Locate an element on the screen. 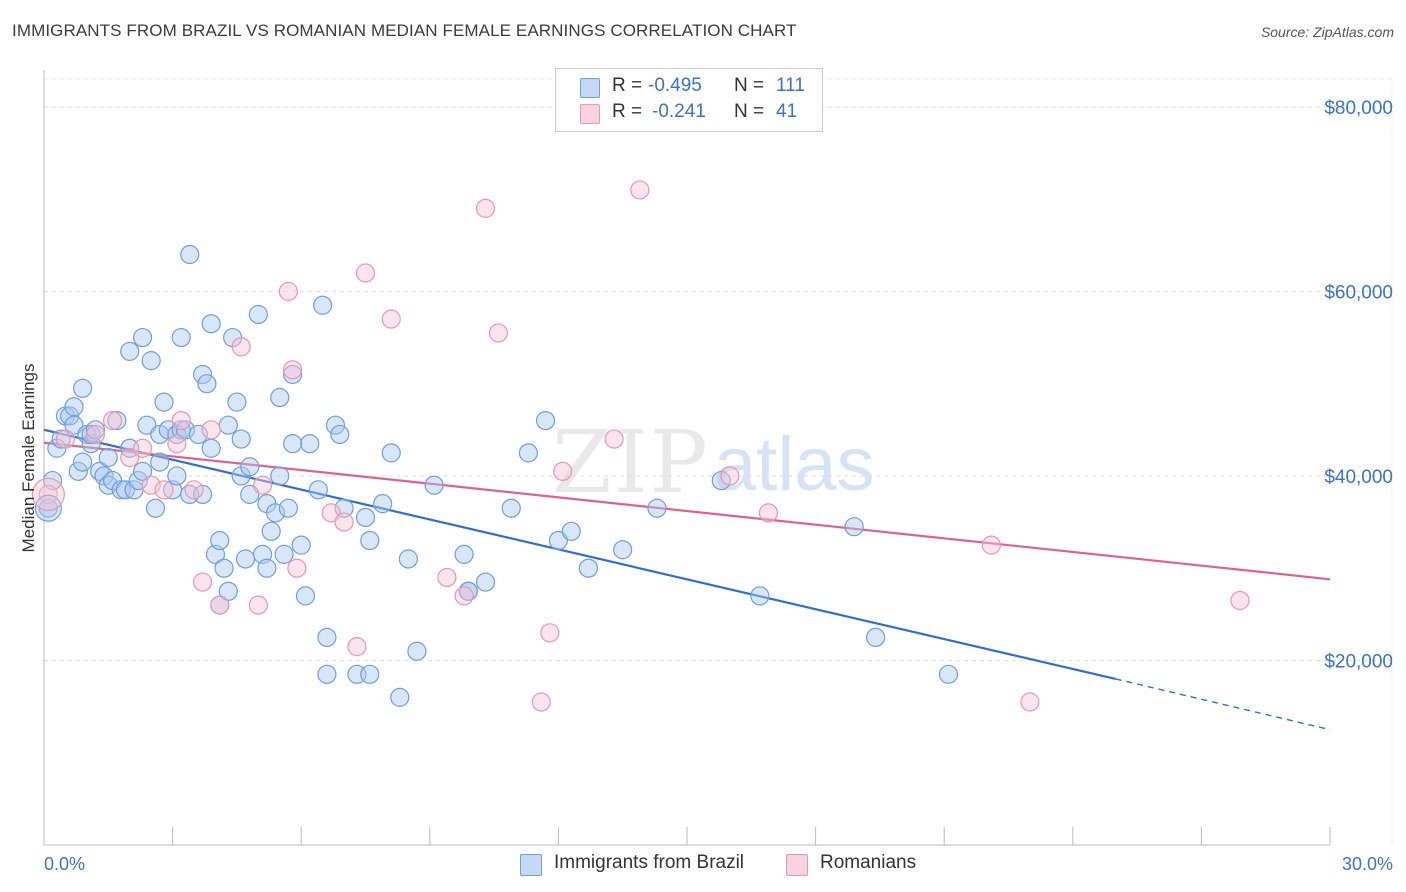  watermark: ZIP atlas is located at coordinates (713, 463).